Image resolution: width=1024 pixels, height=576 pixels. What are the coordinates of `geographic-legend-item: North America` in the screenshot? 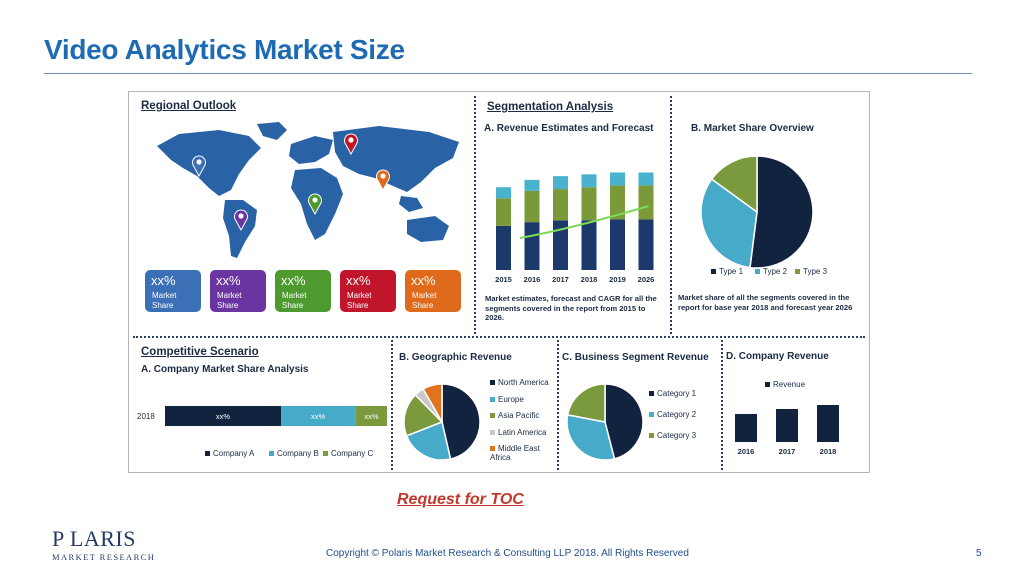 It's located at (519, 382).